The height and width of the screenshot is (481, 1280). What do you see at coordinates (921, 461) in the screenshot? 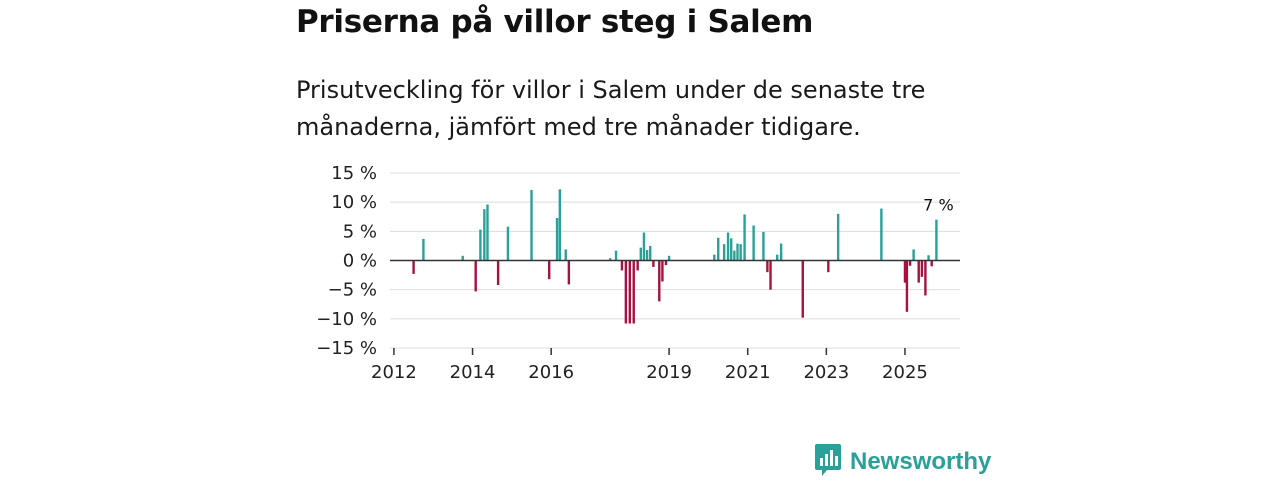
I see `brand-name: Newsworthy` at bounding box center [921, 461].